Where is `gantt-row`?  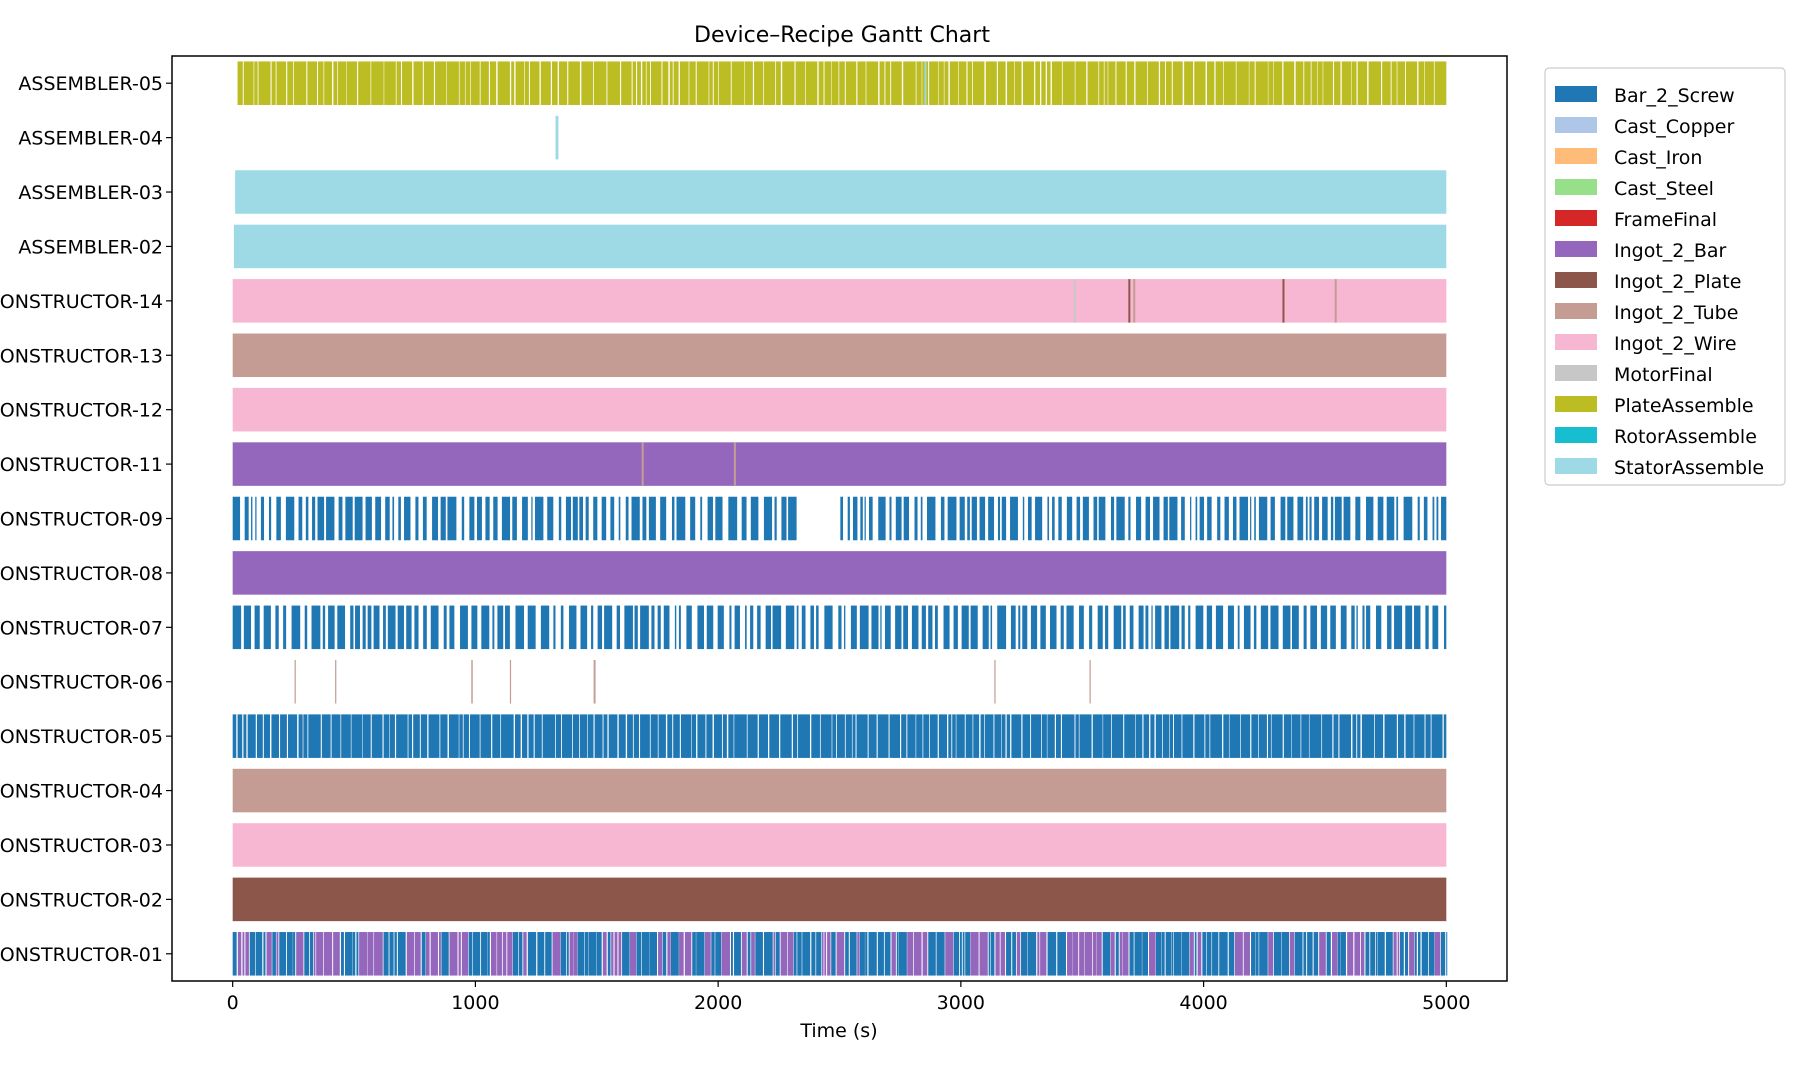 gantt-row is located at coordinates (840, 464).